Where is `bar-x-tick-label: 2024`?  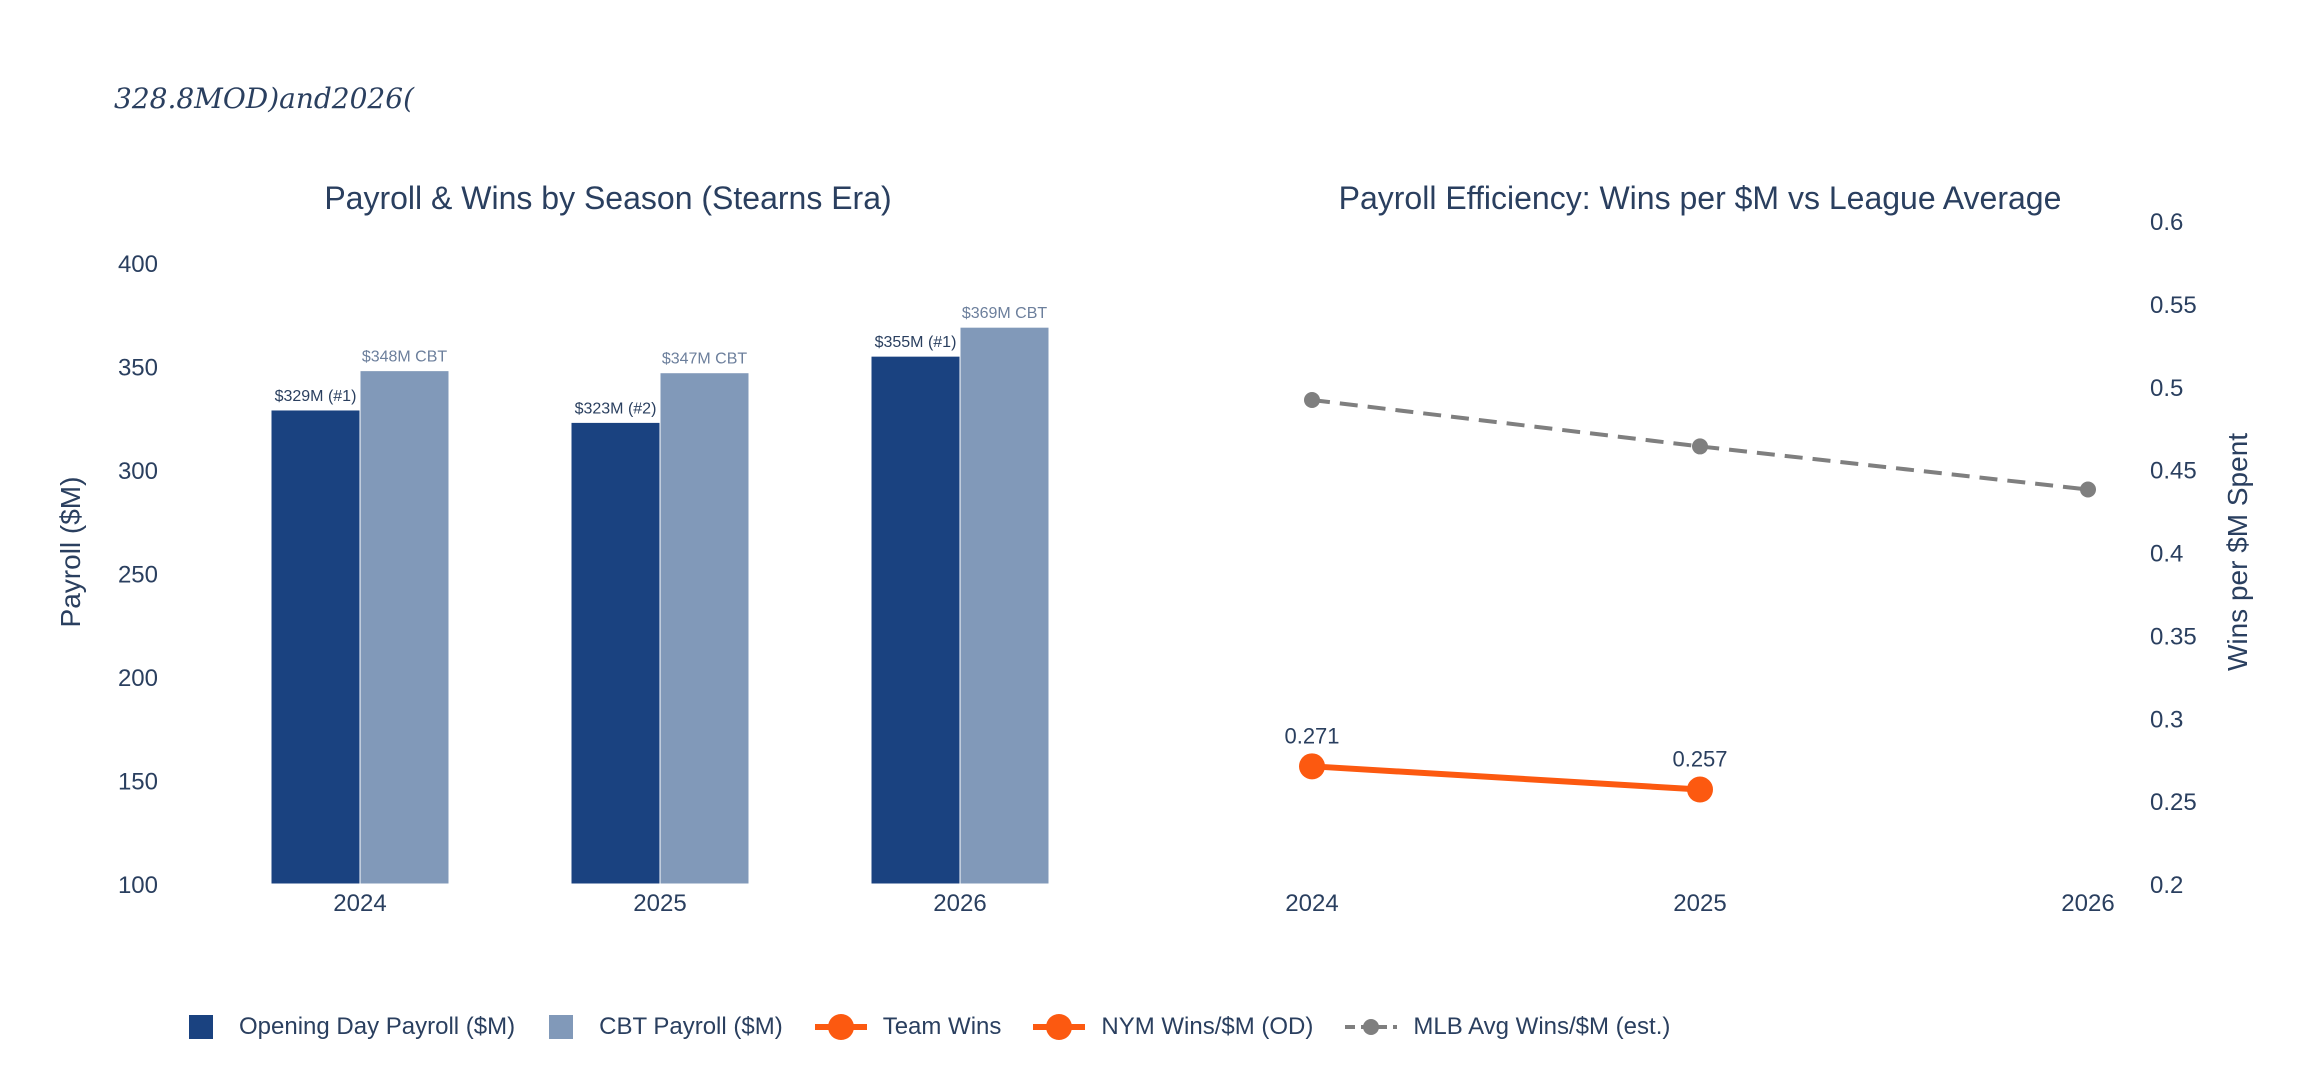
bar-x-tick-label: 2024 is located at coordinates (359, 903).